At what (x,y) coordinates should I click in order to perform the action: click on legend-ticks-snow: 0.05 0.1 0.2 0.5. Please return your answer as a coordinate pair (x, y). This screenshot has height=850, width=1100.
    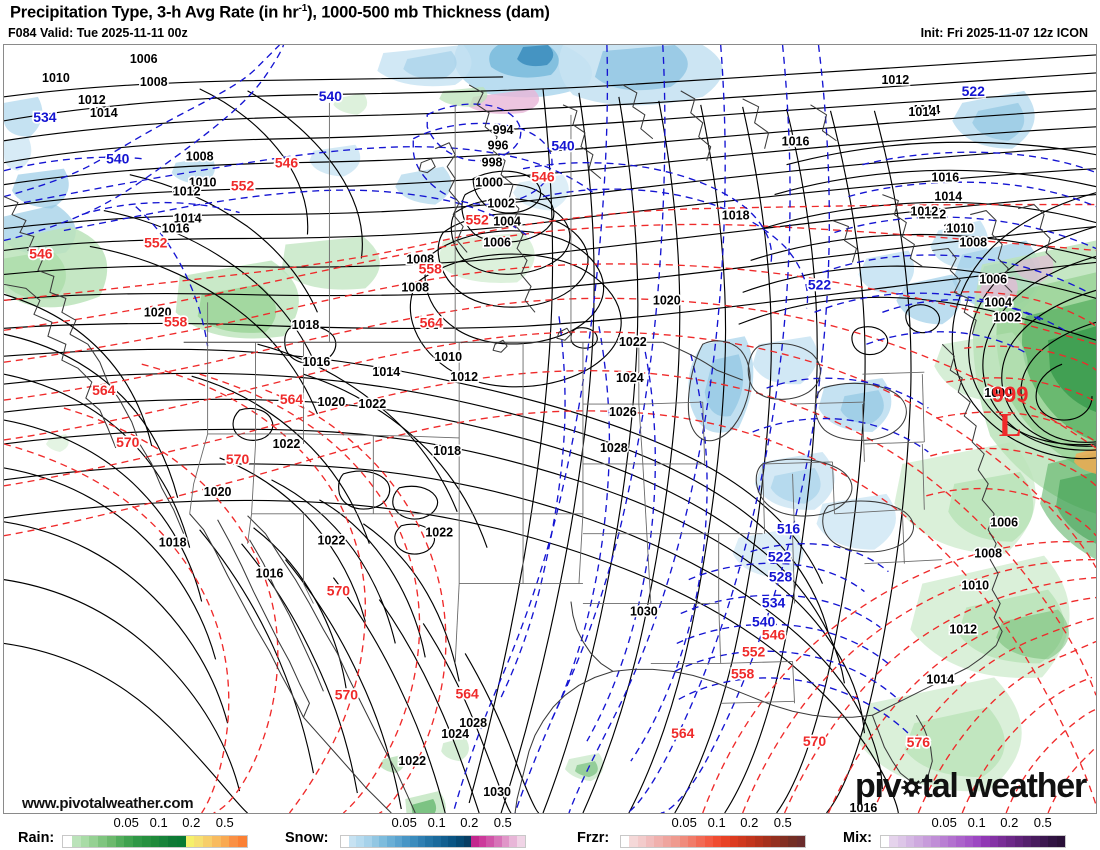
    Looking at the image, I should click on (433, 824).